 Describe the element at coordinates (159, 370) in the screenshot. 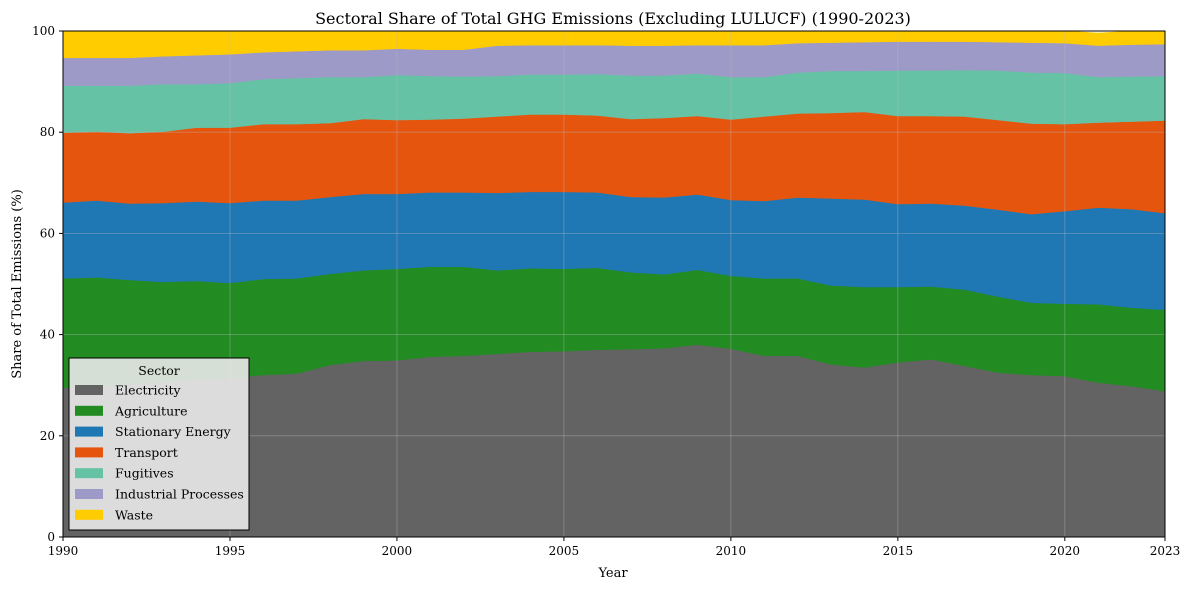

I see `legend-title: Sector` at that location.